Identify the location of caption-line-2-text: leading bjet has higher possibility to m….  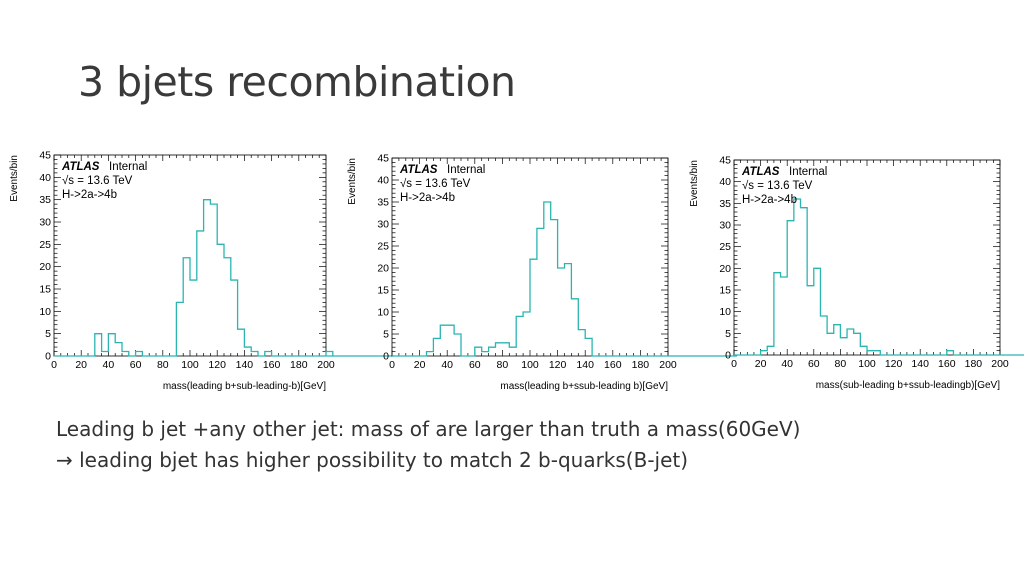
(384, 460).